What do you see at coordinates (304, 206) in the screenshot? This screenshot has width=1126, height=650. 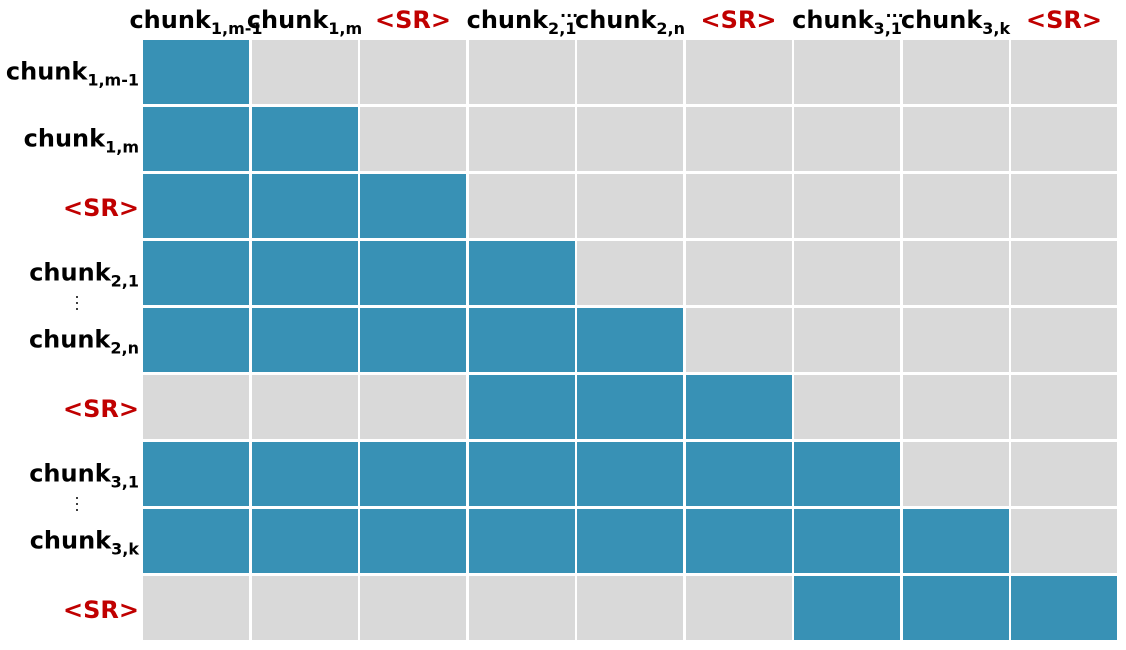 I see `attend-cell-r2-c1` at bounding box center [304, 206].